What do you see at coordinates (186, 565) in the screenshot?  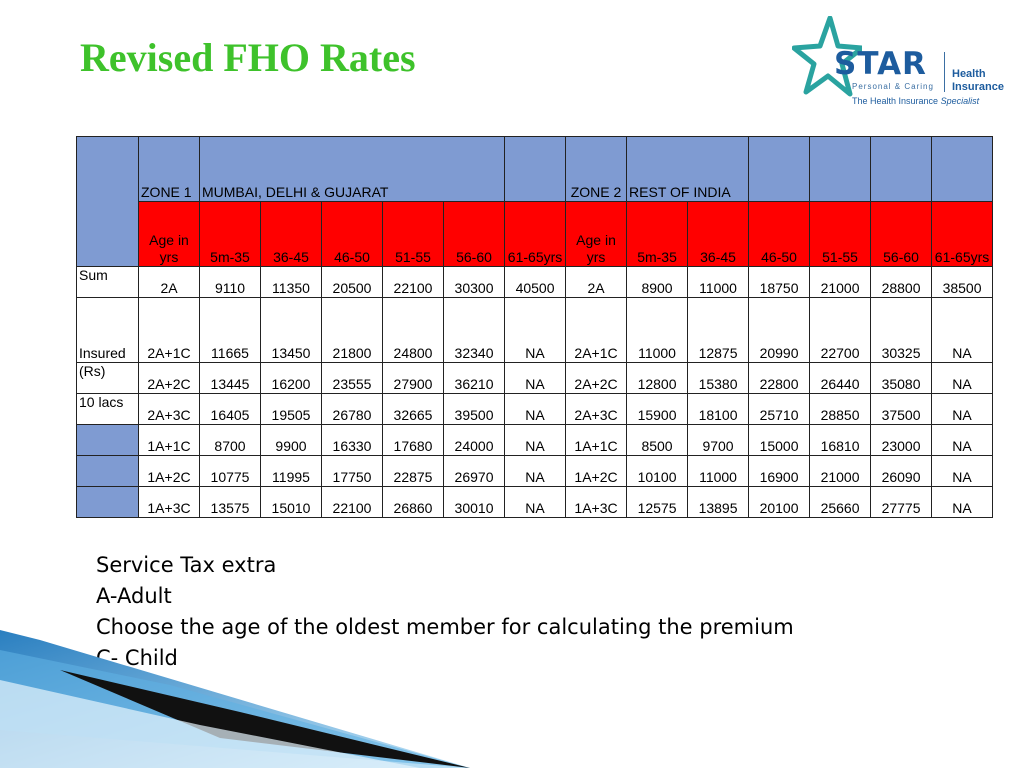 I see `note-line: Service Tax extra` at bounding box center [186, 565].